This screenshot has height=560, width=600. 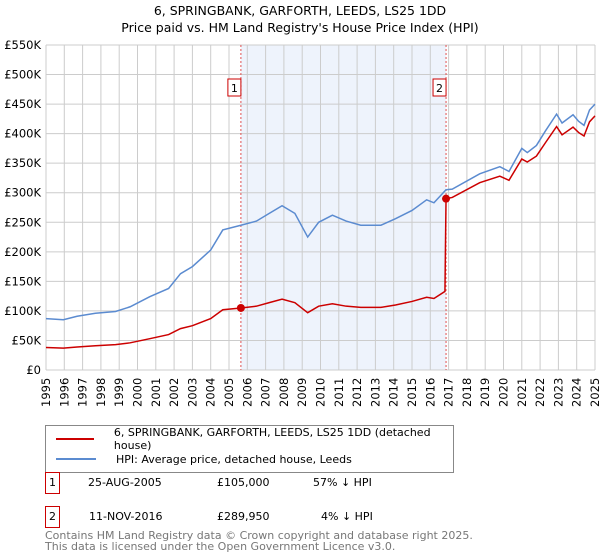 I want to click on x-tick-label: 2021, so click(x=522, y=392).